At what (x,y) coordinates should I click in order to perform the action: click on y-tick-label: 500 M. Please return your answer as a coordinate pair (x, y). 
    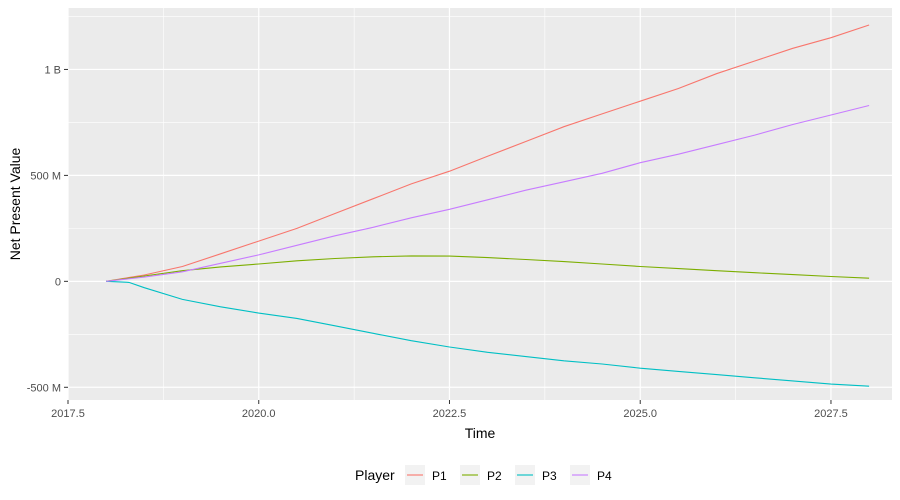
    Looking at the image, I should click on (45, 176).